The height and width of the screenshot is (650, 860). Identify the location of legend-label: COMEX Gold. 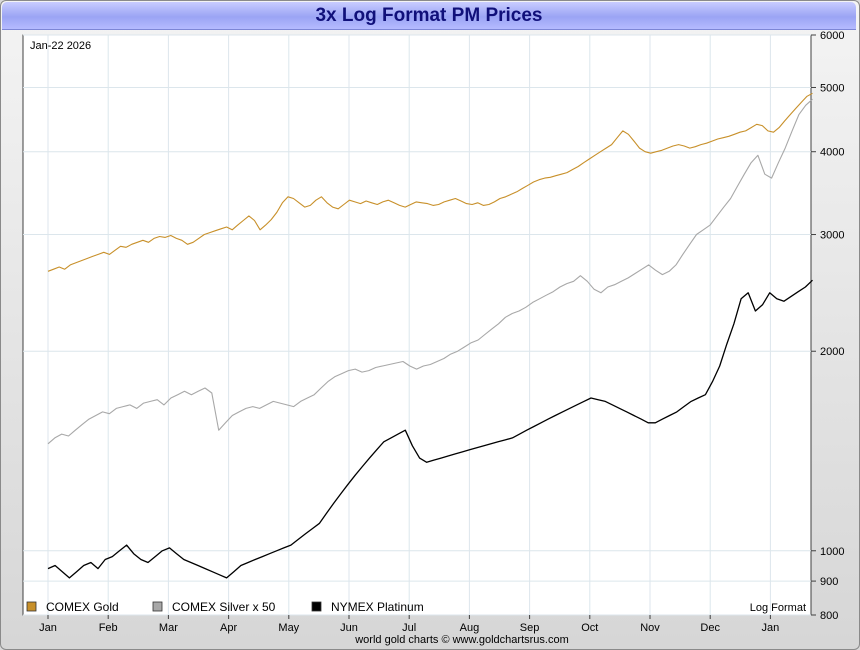
(82, 607).